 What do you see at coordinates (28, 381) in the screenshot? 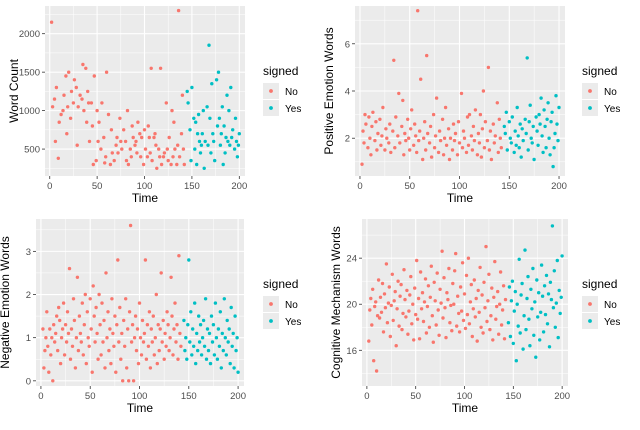
I see `y-tick-label: 0` at bounding box center [28, 381].